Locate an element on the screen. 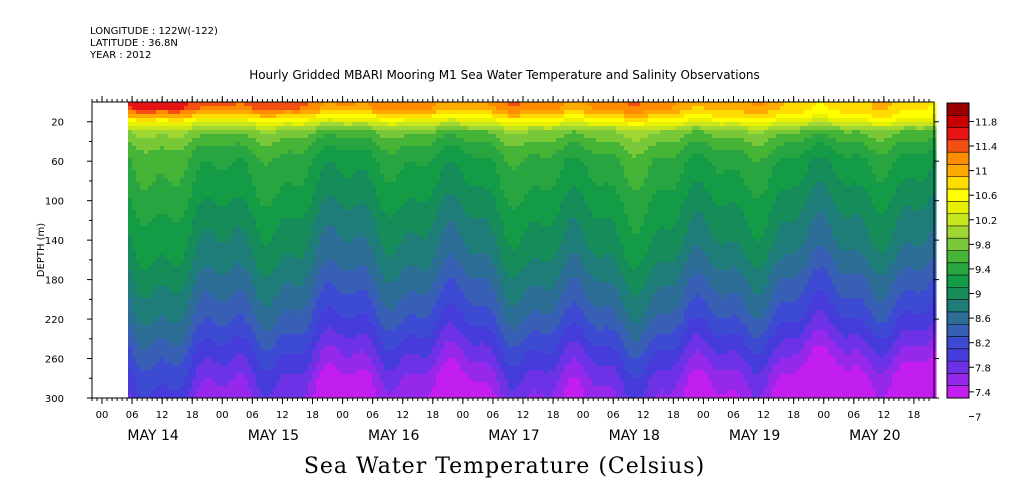  colorbar-label: 11.4 is located at coordinates (986, 147).